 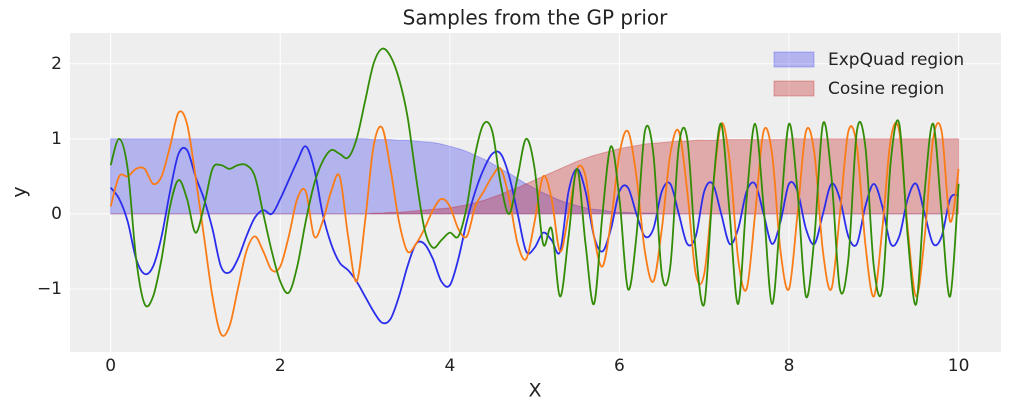 I want to click on legend-label: Cosine region, so click(x=886, y=89).